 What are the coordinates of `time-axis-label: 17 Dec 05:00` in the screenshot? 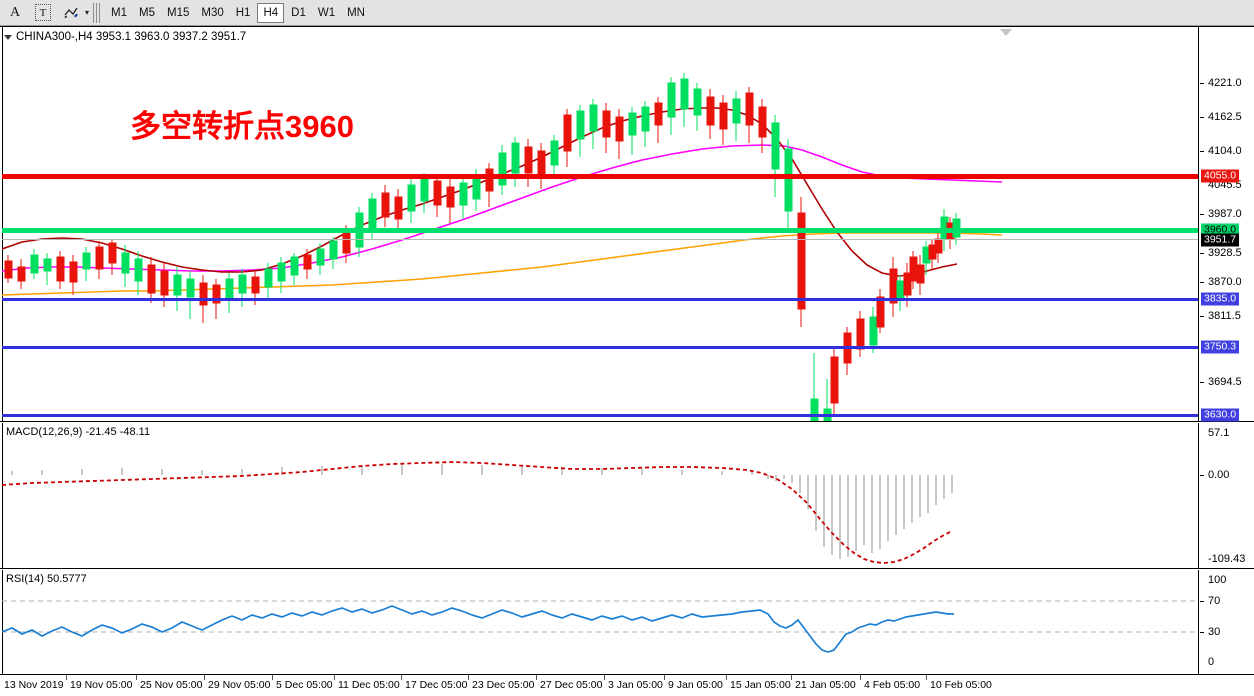 It's located at (436, 685).